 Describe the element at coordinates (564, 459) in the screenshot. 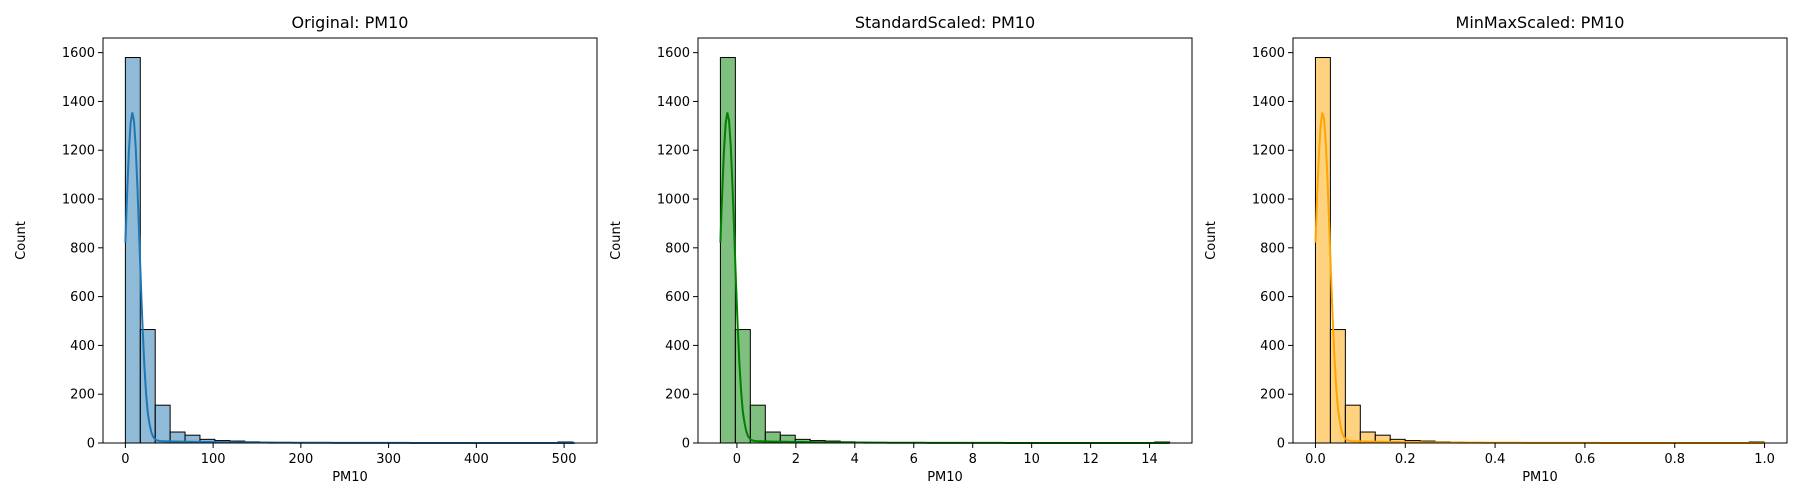

I see `x-tick-label: 500` at that location.